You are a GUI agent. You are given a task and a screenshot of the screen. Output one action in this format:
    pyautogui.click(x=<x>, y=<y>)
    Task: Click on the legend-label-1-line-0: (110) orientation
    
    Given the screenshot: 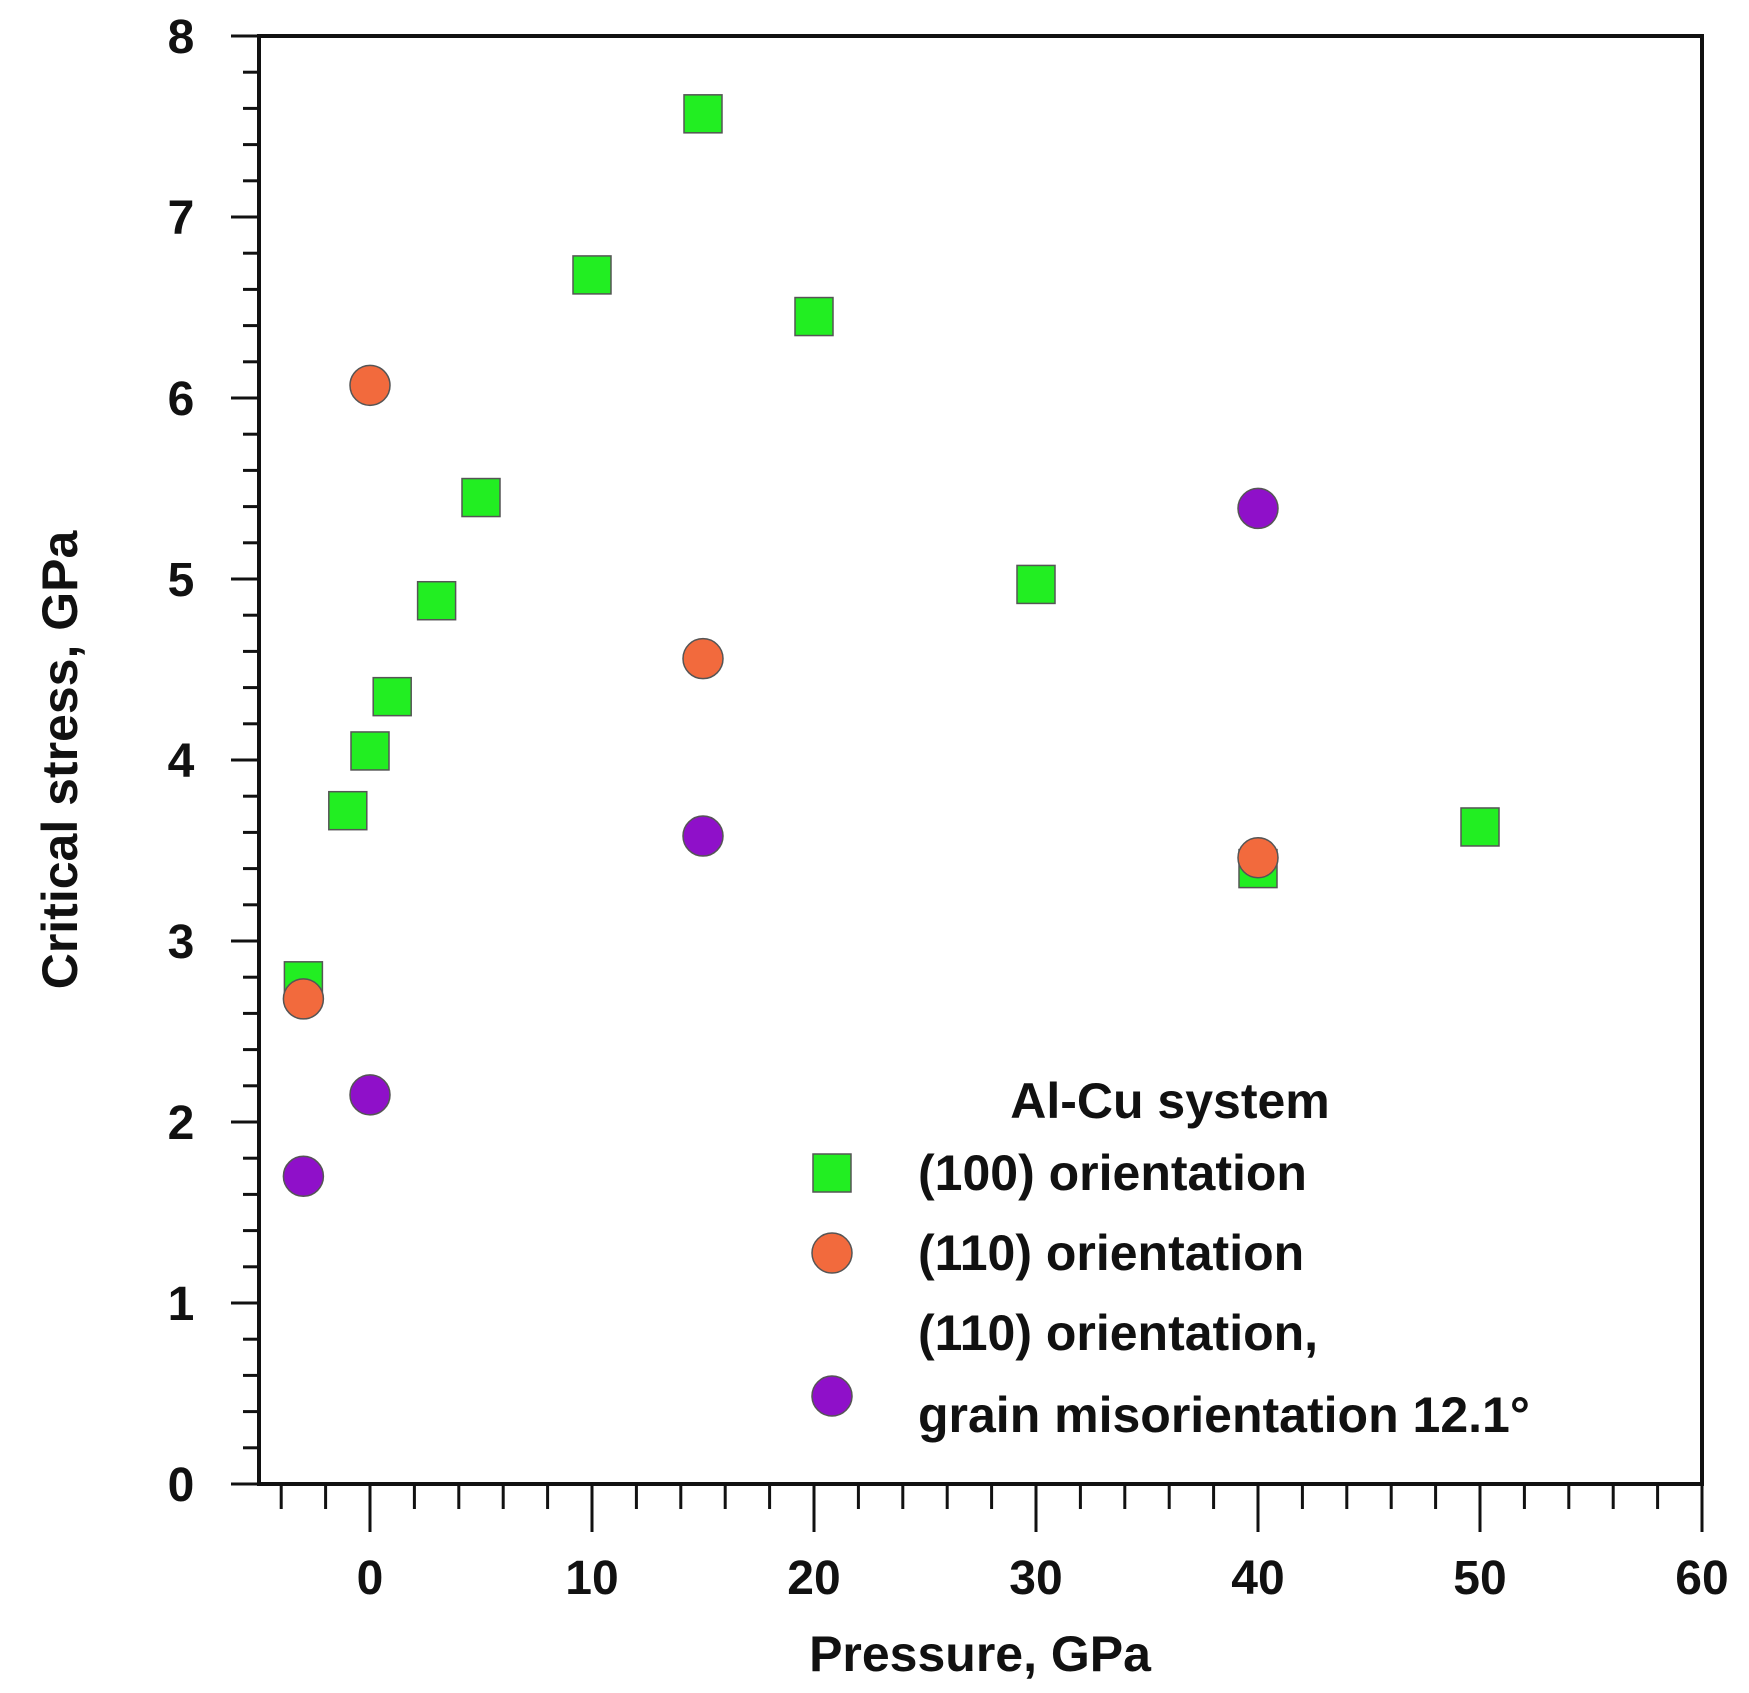 What is the action you would take?
    pyautogui.click(x=1111, y=1253)
    